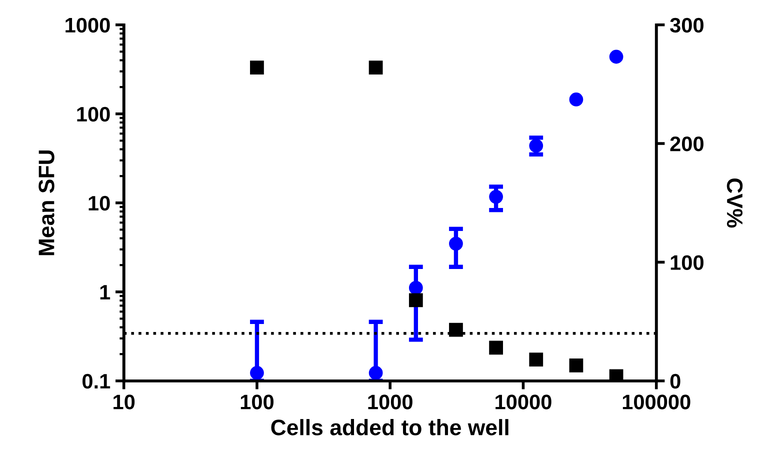  What do you see at coordinates (687, 262) in the screenshot?
I see `y2-tick-label: 100` at bounding box center [687, 262].